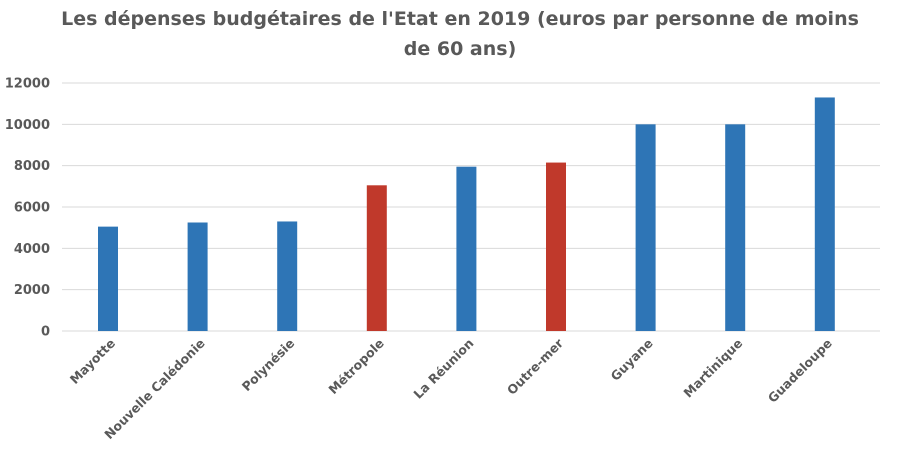  I want to click on bar-mayotte, so click(108, 278).